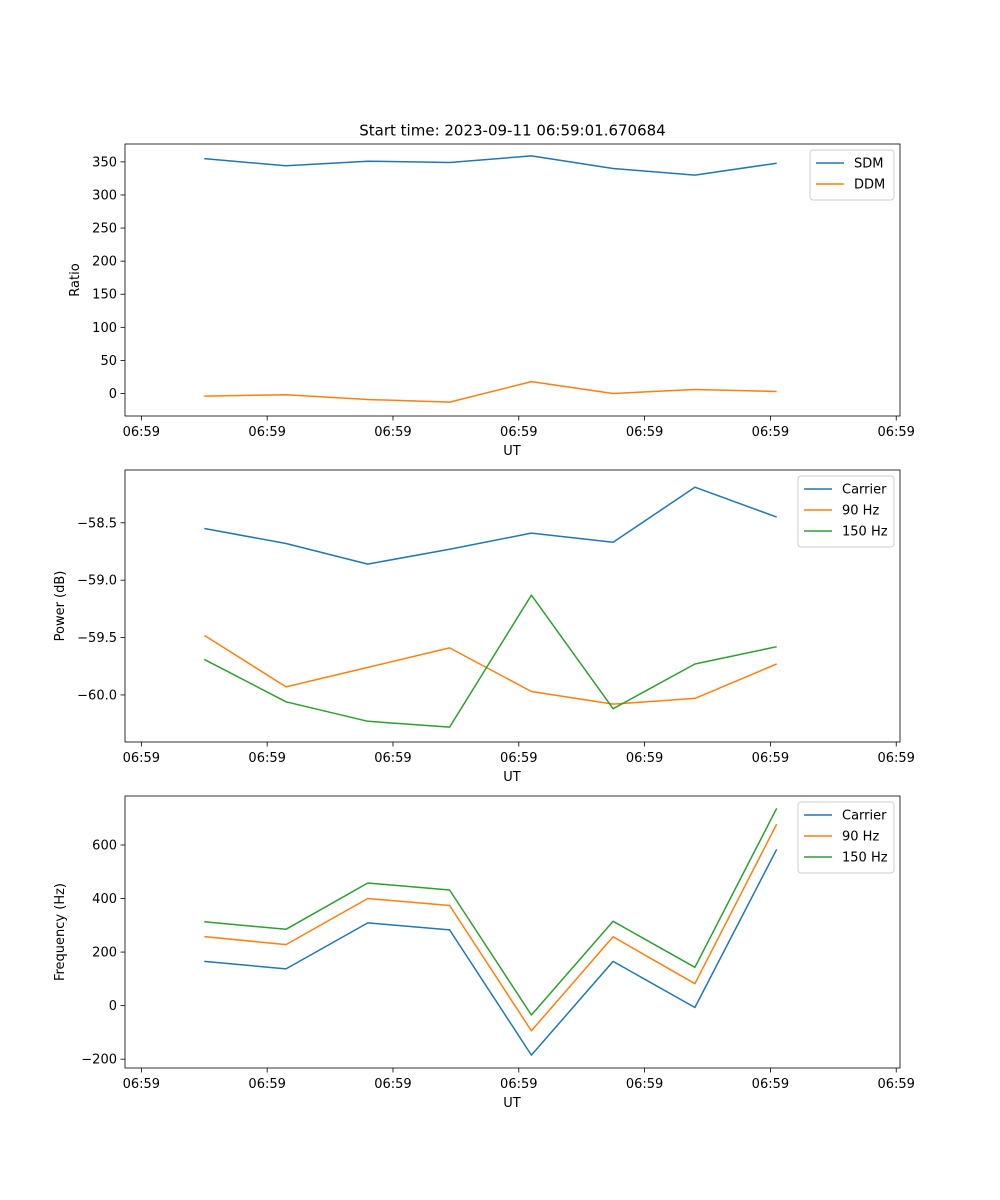 This screenshot has width=1000, height=1200. What do you see at coordinates (869, 185) in the screenshot?
I see `legend-label: DDM` at bounding box center [869, 185].